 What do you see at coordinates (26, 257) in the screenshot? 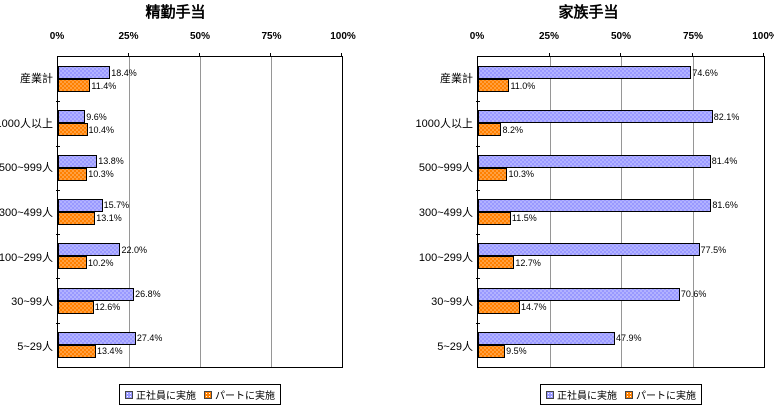
I see `category-label: 100~299人` at bounding box center [26, 257].